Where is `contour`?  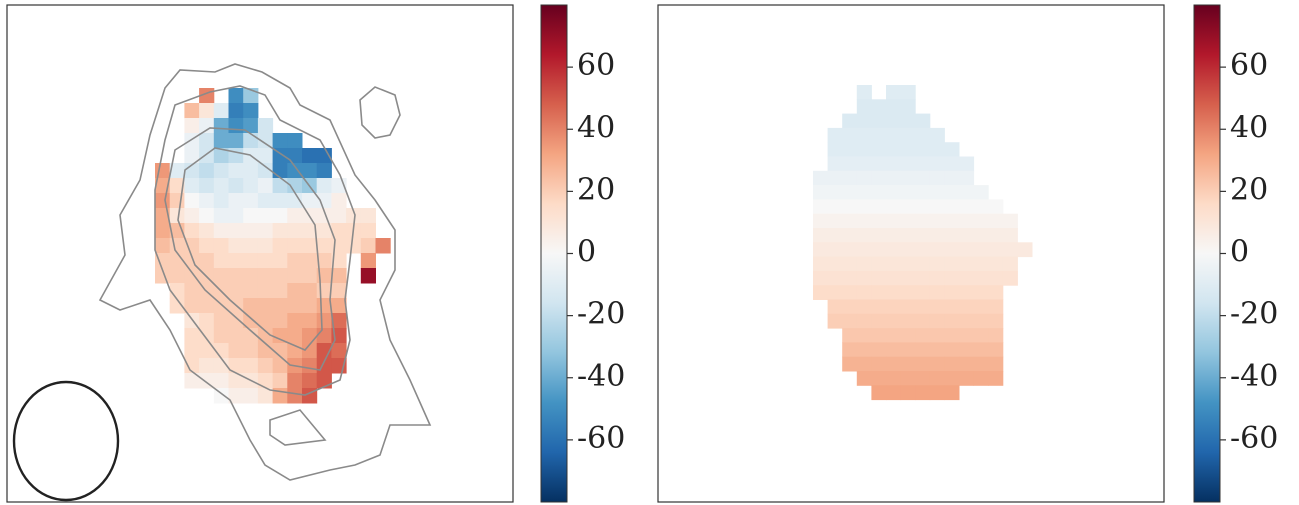 contour is located at coordinates (255, 240).